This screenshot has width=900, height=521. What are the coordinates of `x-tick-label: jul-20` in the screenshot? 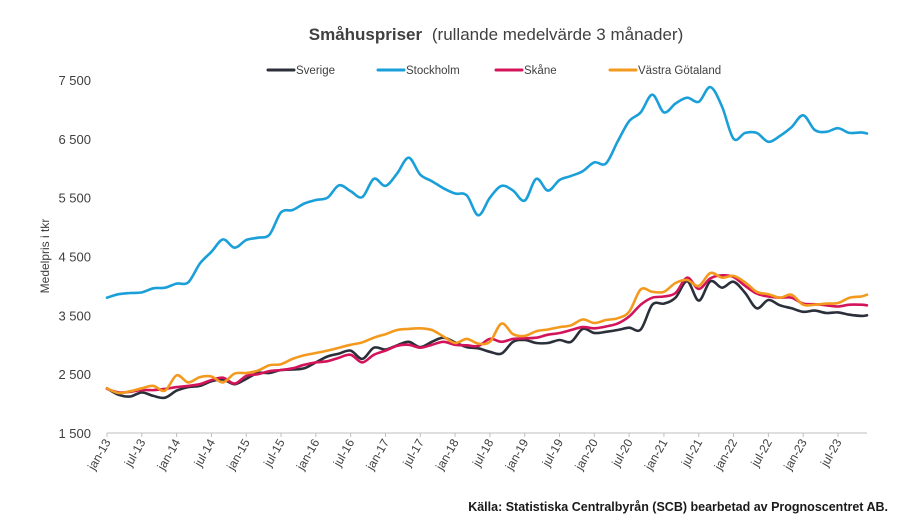 It's located at (621, 453).